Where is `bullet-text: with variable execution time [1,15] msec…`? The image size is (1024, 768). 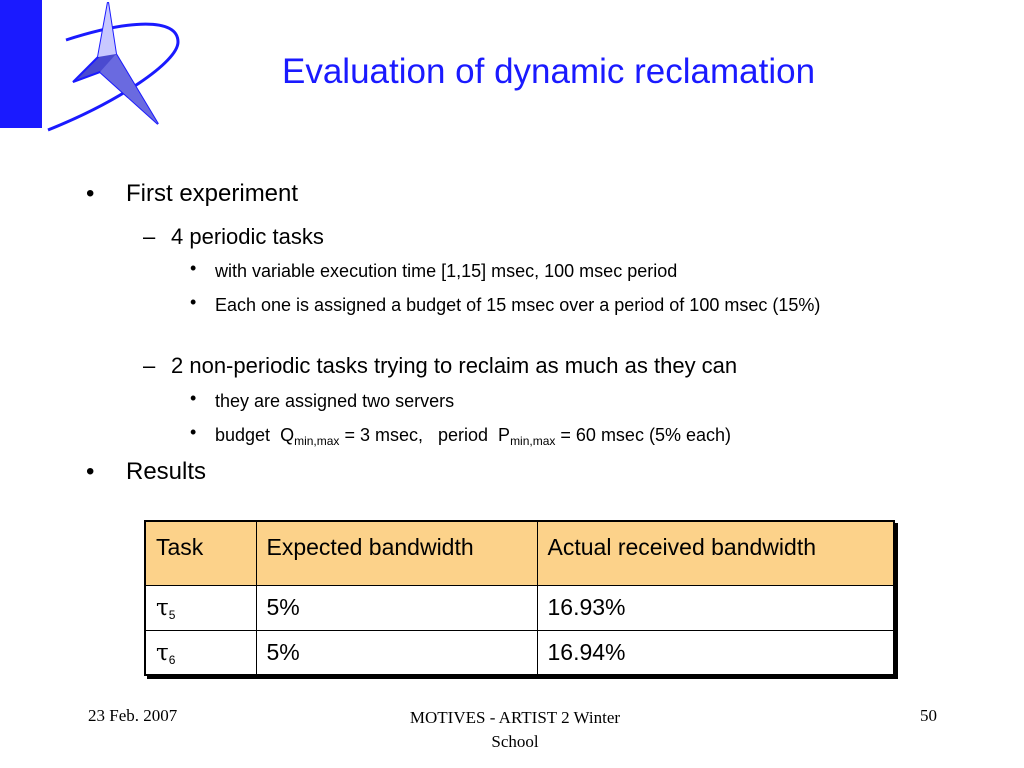 bullet-text: with variable execution time [1,15] msec… is located at coordinates (446, 271).